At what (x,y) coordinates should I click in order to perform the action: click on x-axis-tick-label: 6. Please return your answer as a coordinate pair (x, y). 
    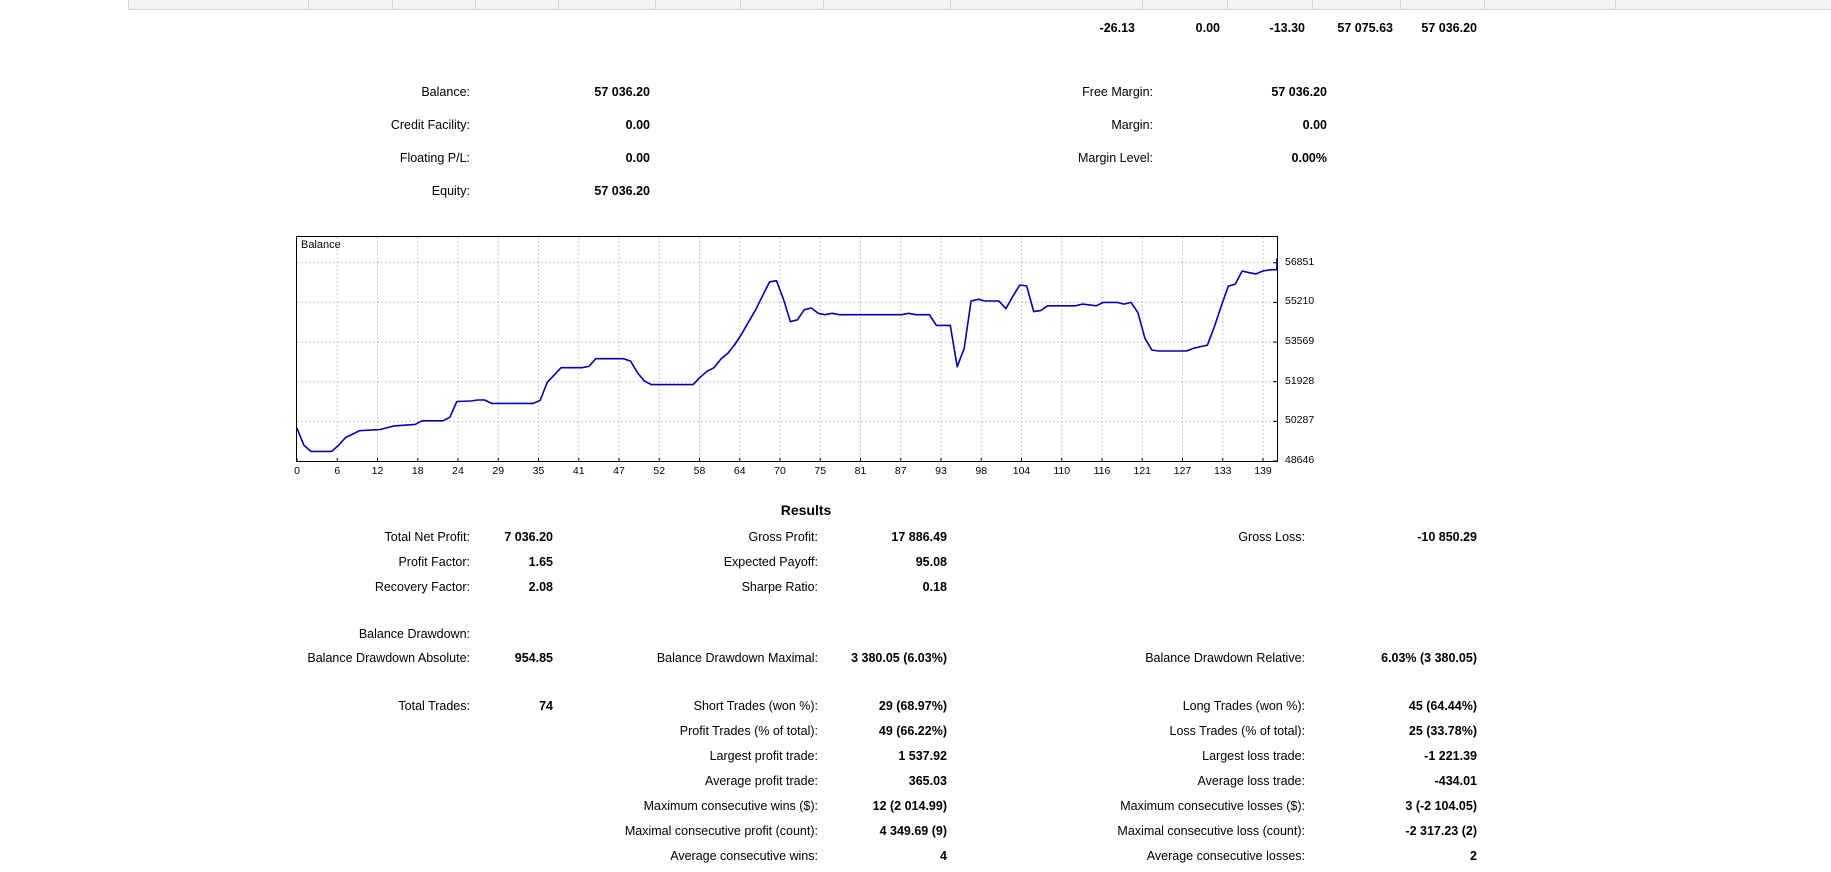
    Looking at the image, I should click on (337, 471).